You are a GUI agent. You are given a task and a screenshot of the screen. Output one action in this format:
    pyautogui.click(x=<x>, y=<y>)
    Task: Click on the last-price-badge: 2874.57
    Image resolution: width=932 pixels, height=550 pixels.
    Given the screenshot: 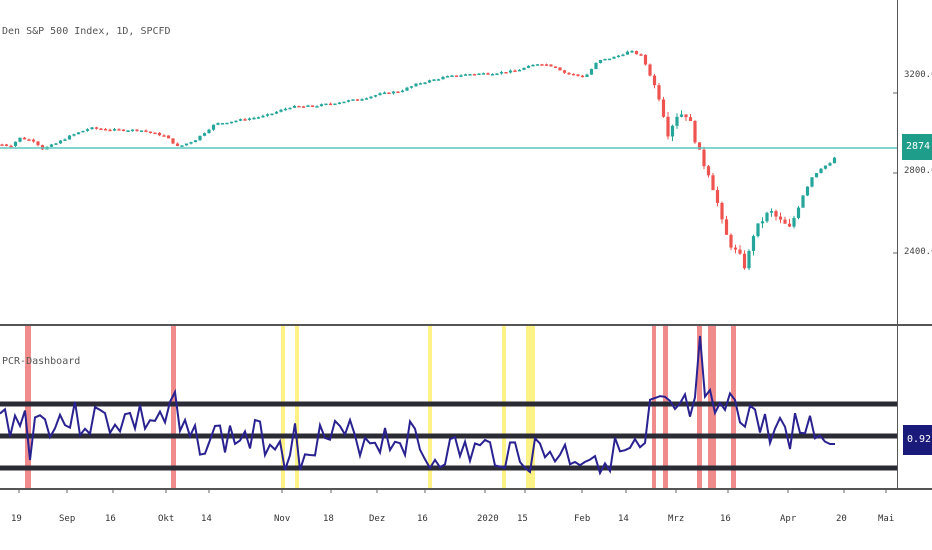 What is the action you would take?
    pyautogui.click(x=917, y=147)
    